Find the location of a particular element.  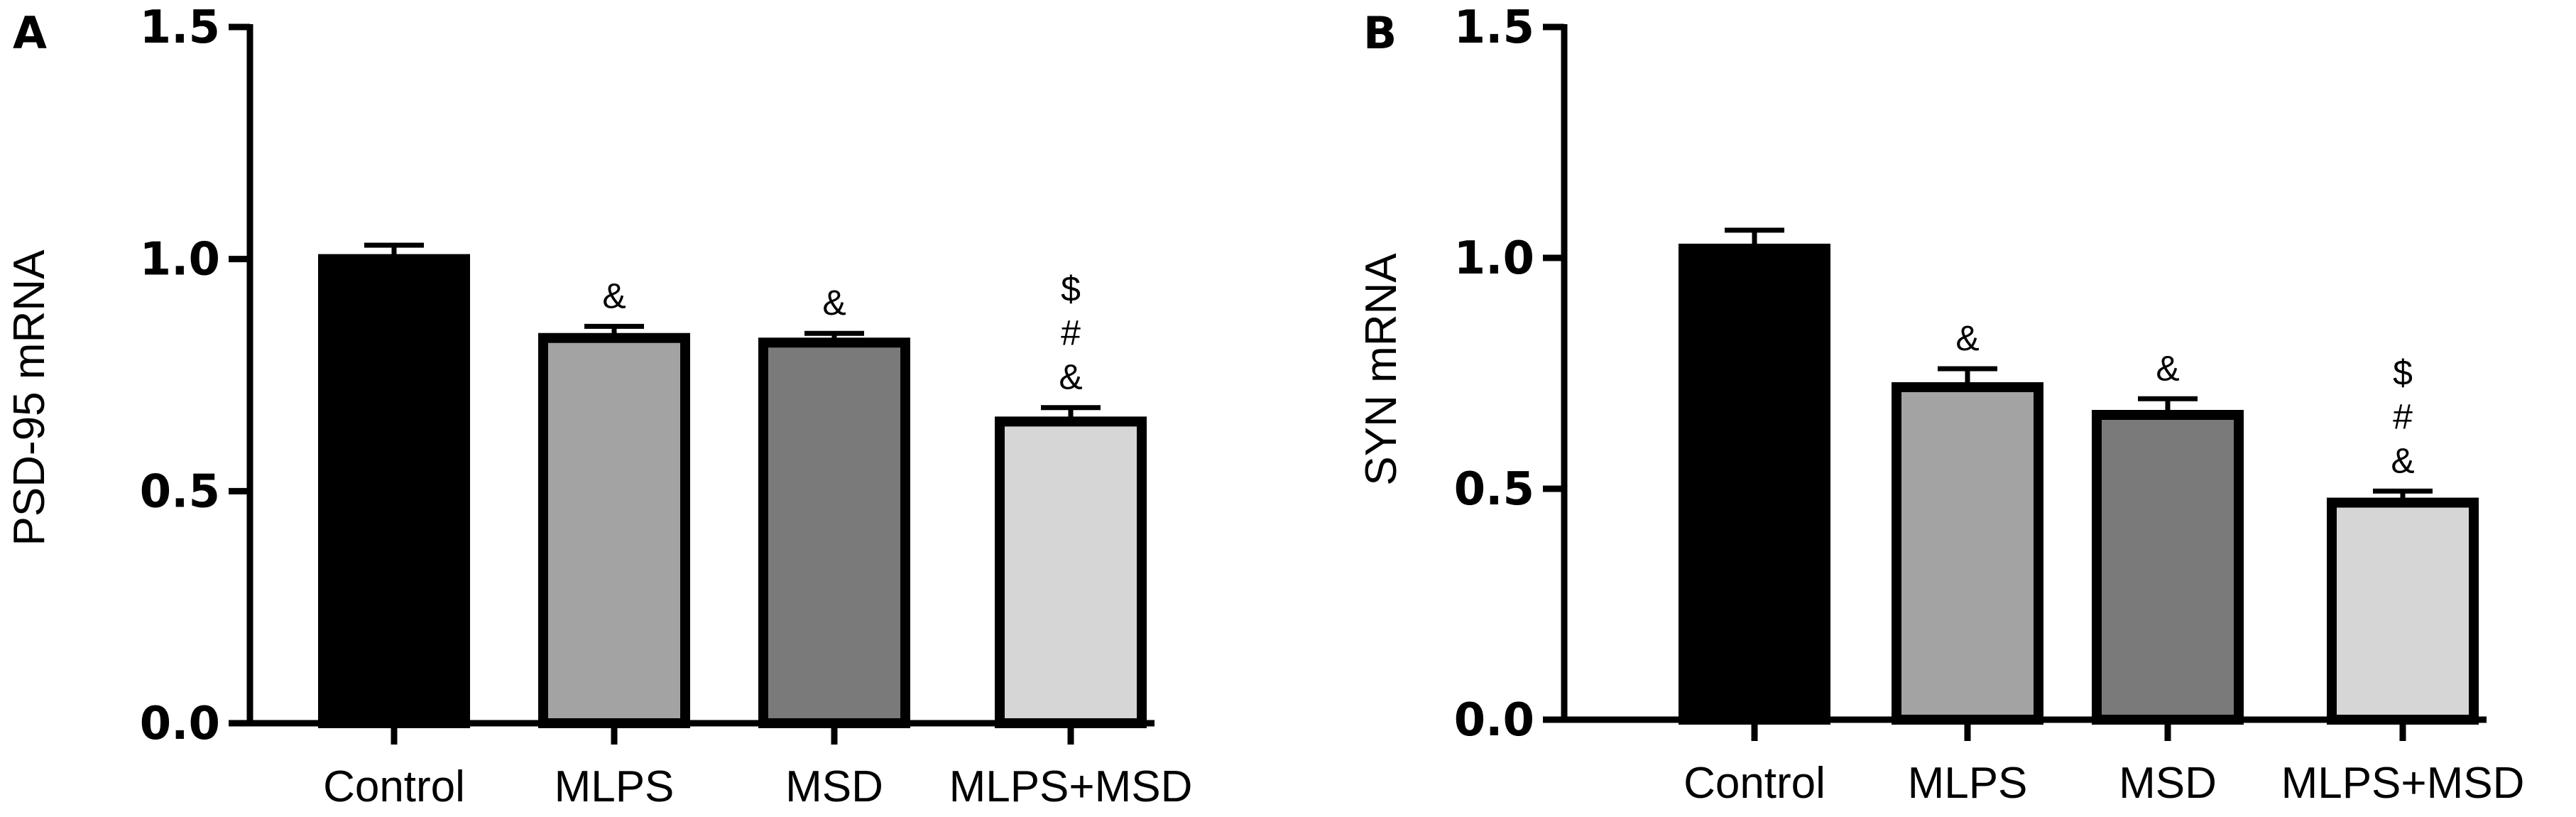

panel-1-y-tick-label: 0.5 is located at coordinates (180, 491).